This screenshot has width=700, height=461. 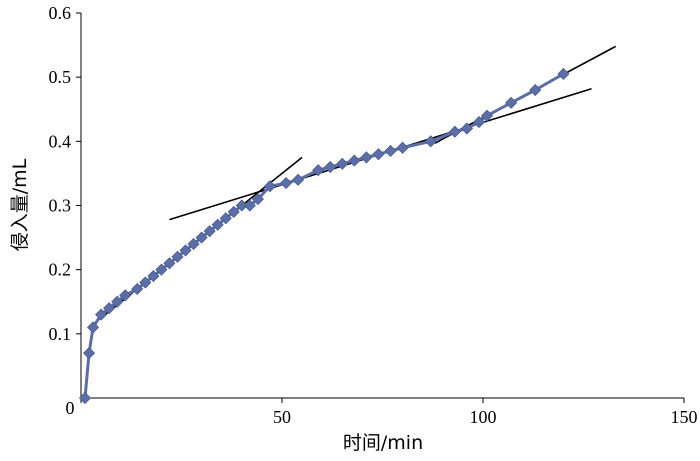 I want to click on y-tick-label: 0.3, so click(x=60, y=206).